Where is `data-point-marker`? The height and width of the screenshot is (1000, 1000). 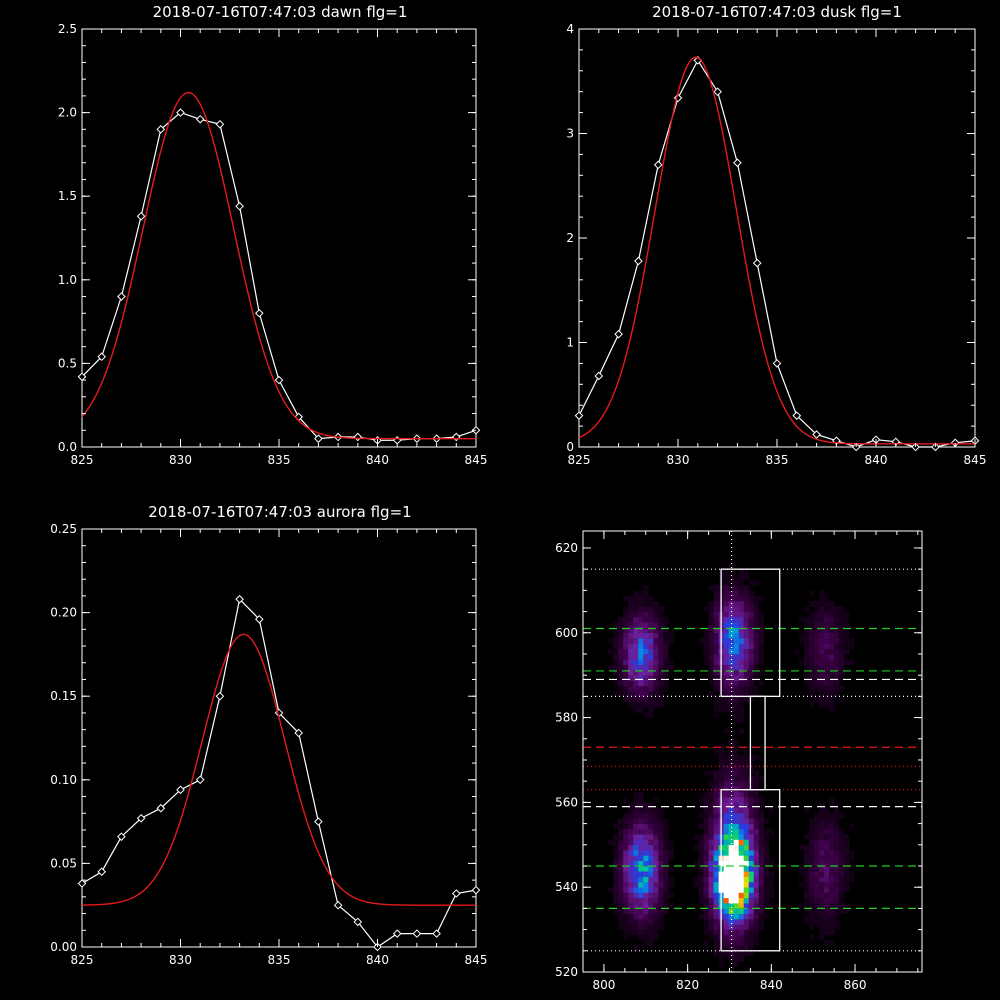
data-point-marker is located at coordinates (476, 890).